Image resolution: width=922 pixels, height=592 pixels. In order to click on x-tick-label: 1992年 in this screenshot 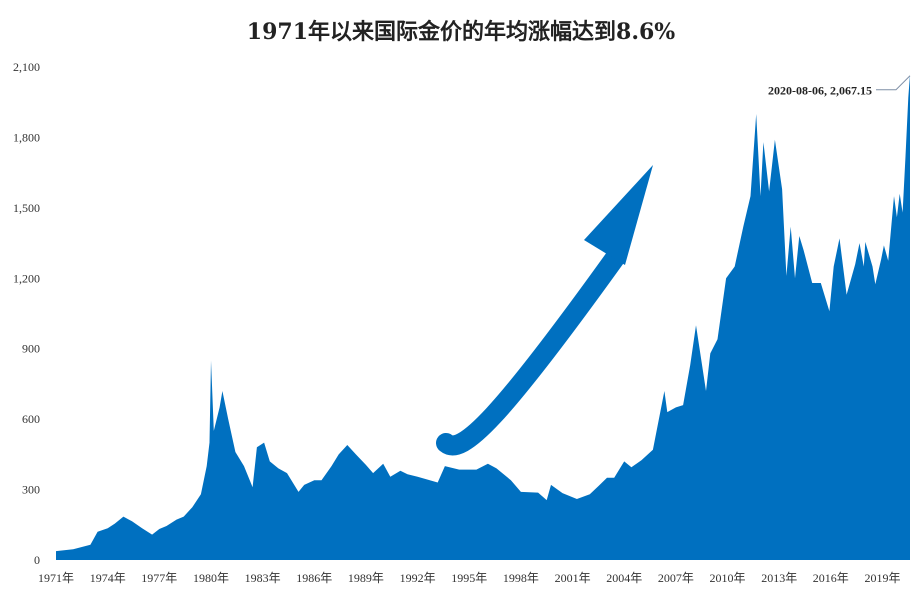, I will do `click(418, 578)`.